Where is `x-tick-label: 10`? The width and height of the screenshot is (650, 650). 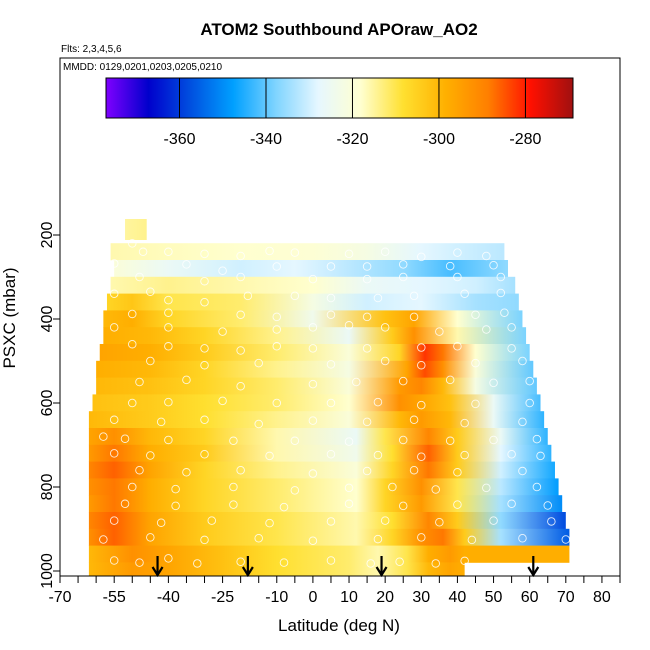
x-tick-label: 10 is located at coordinates (349, 597).